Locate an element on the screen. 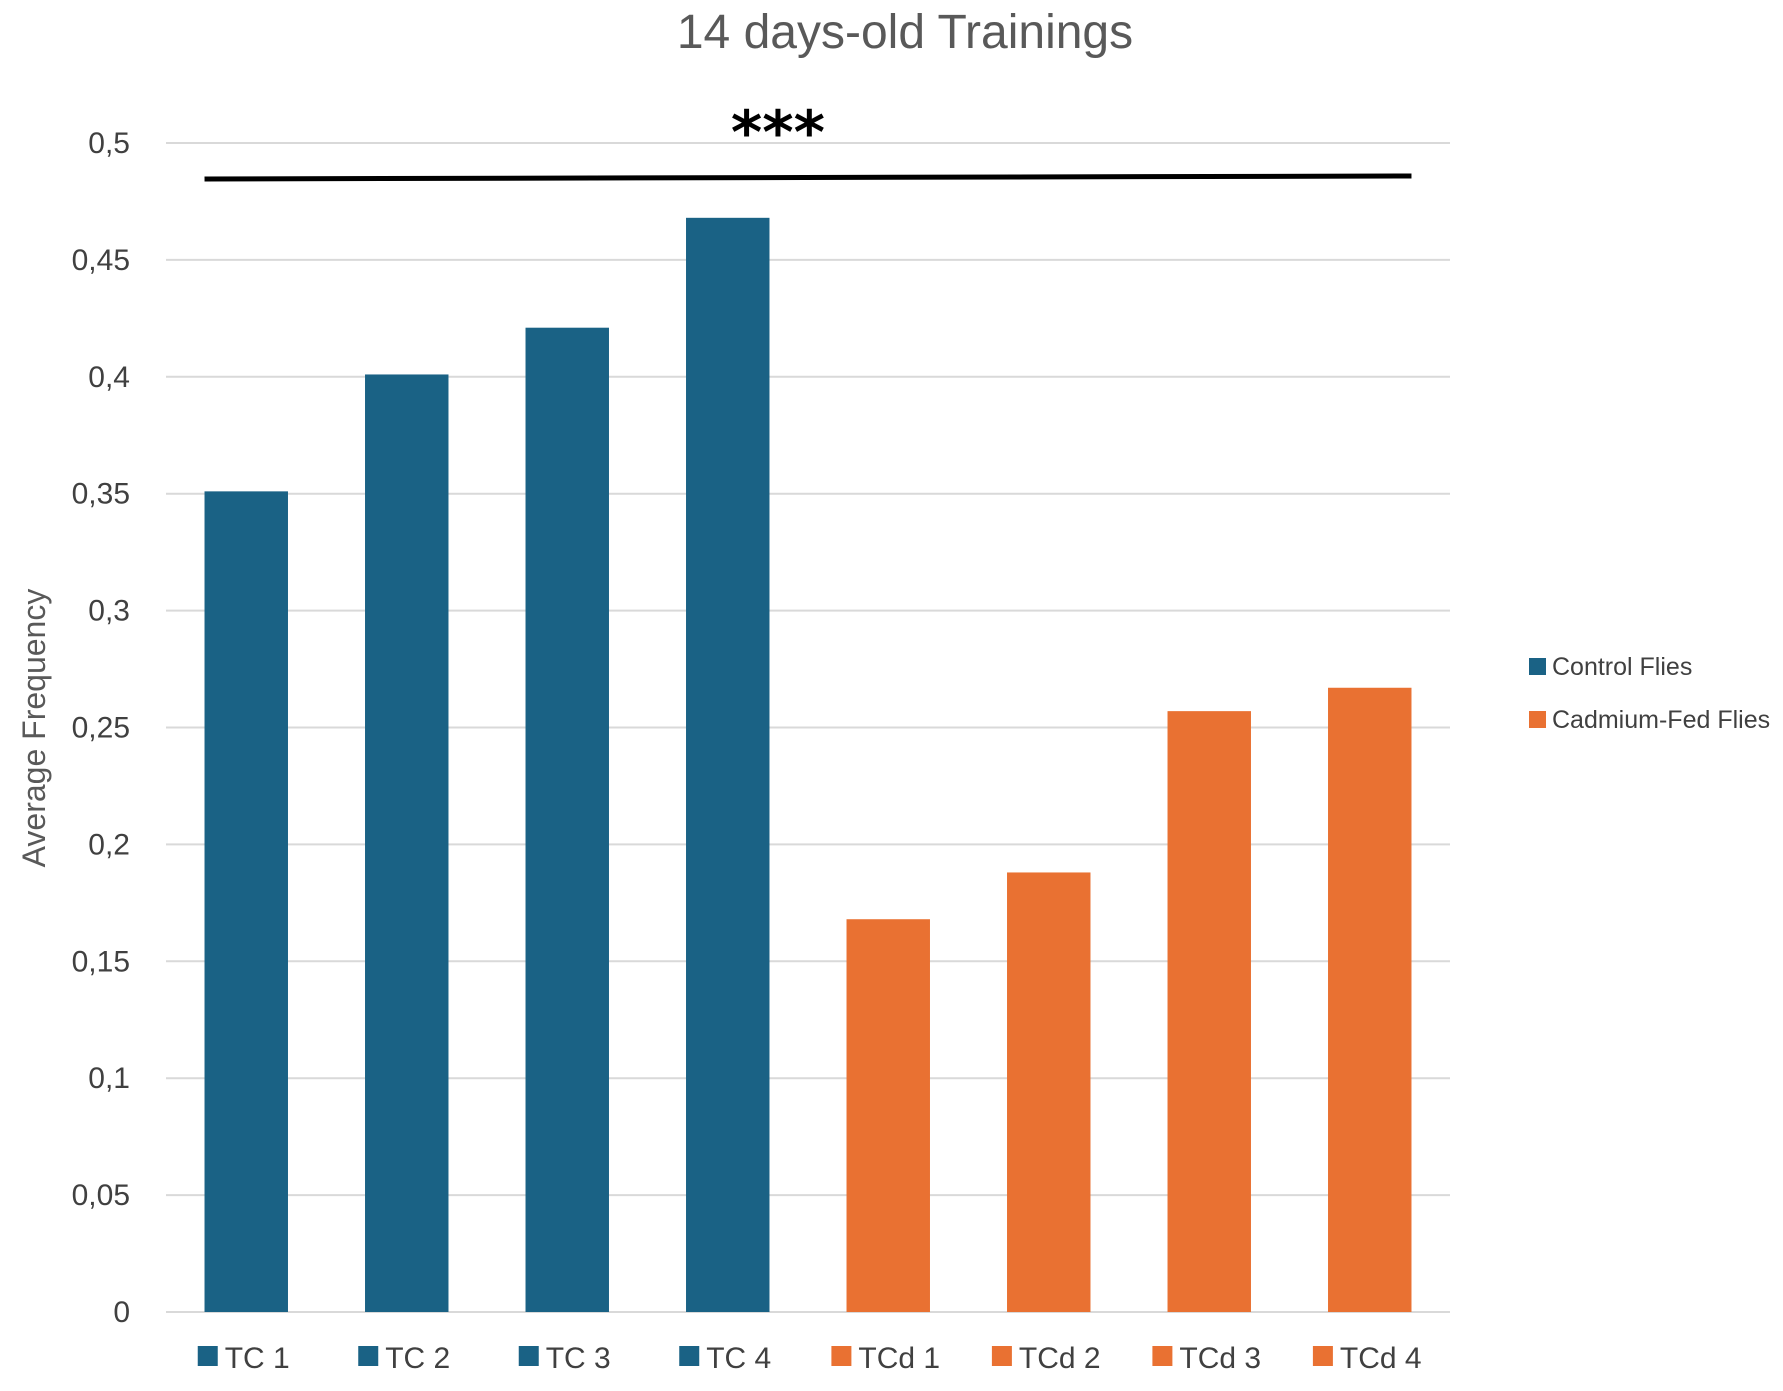 The width and height of the screenshot is (1783, 1391). x-tick-label: TC 4 is located at coordinates (738, 1358).